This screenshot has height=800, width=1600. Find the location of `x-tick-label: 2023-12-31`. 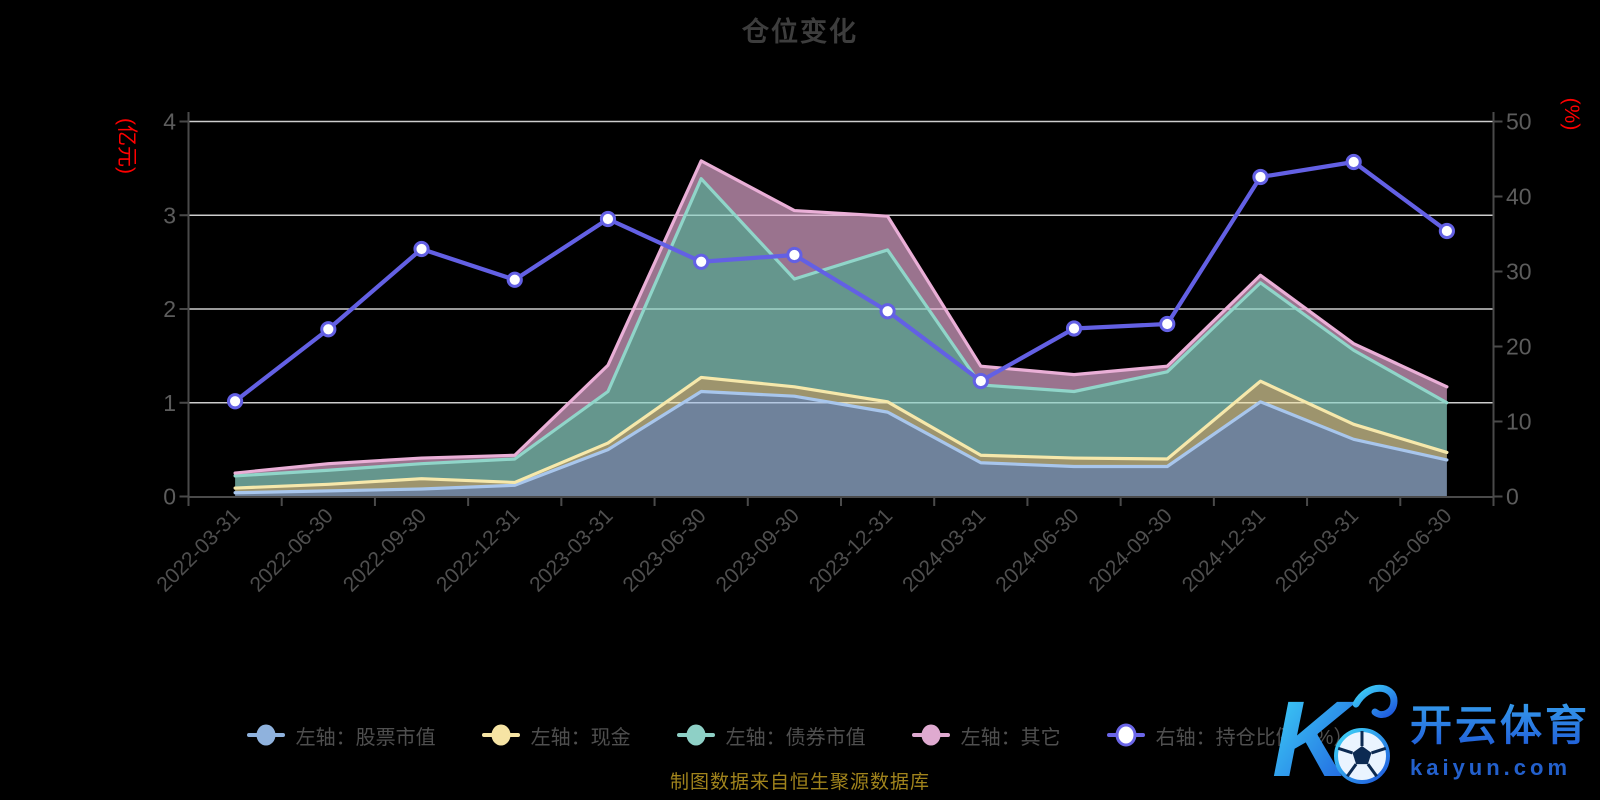

x-tick-label: 2023-12-31 is located at coordinates (851, 550).